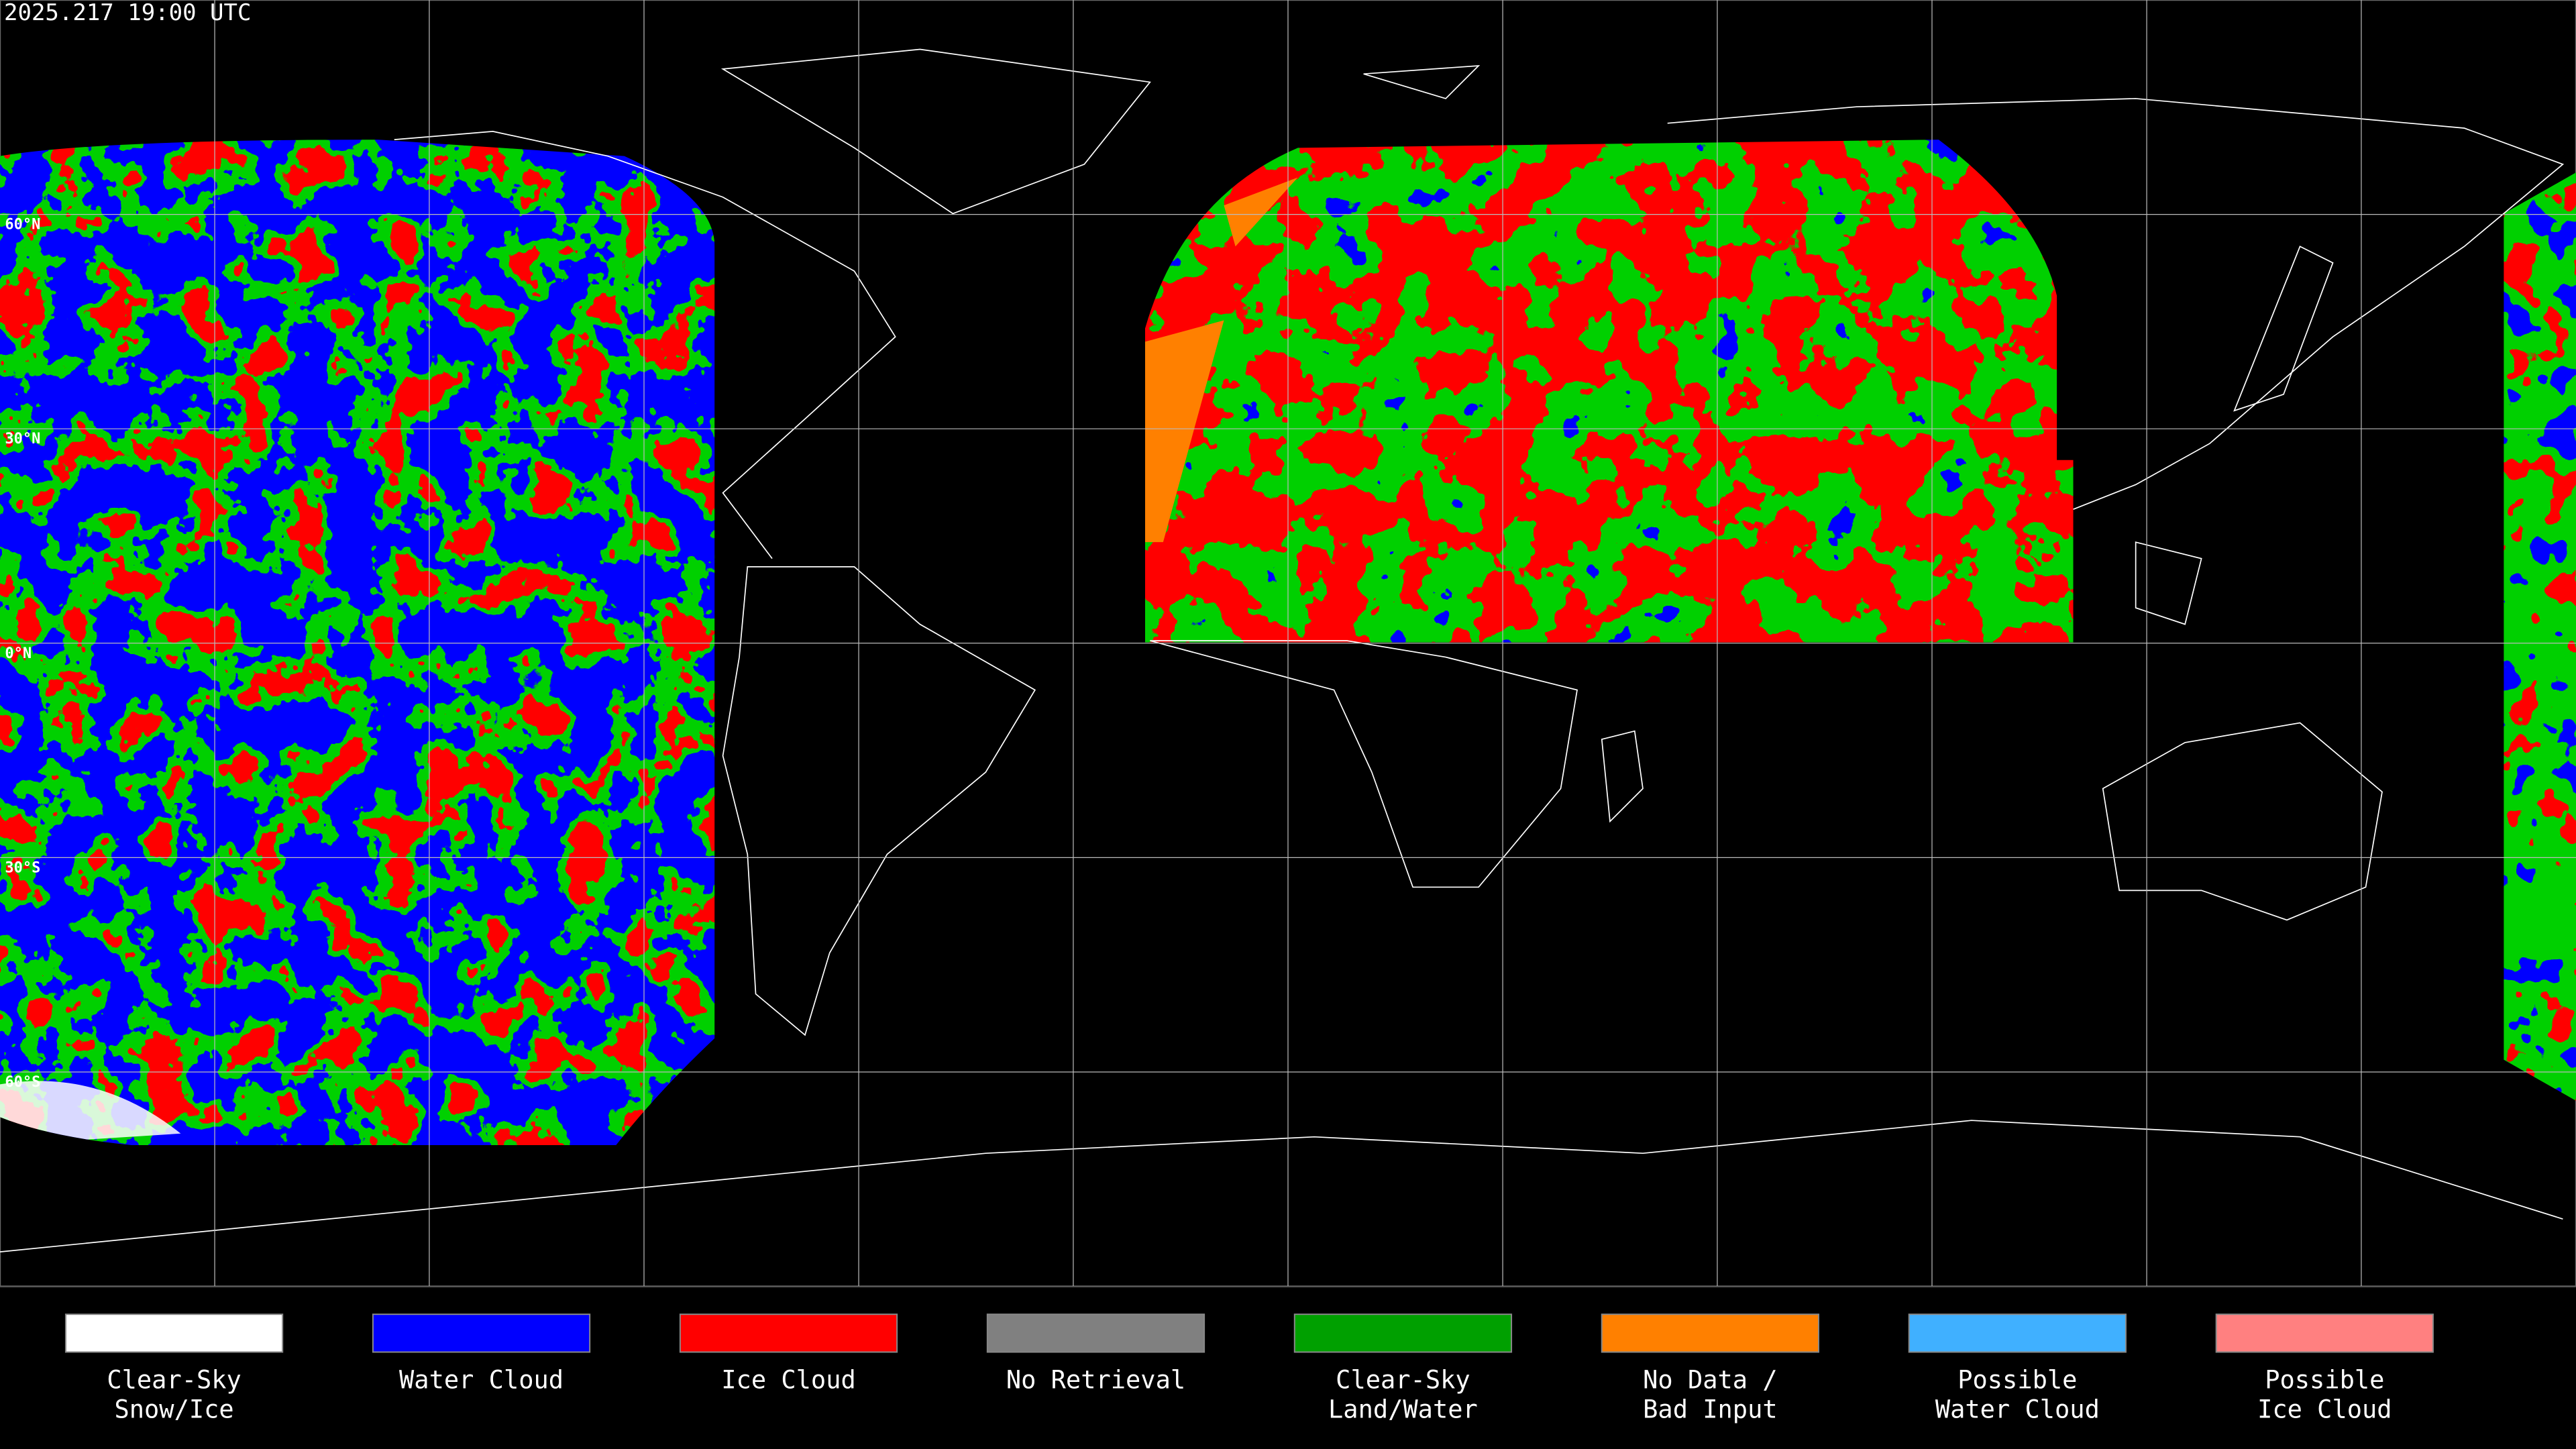 This screenshot has width=2576, height=1449. Describe the element at coordinates (173, 1409) in the screenshot. I see `legend-label: Snow/Ice` at that location.